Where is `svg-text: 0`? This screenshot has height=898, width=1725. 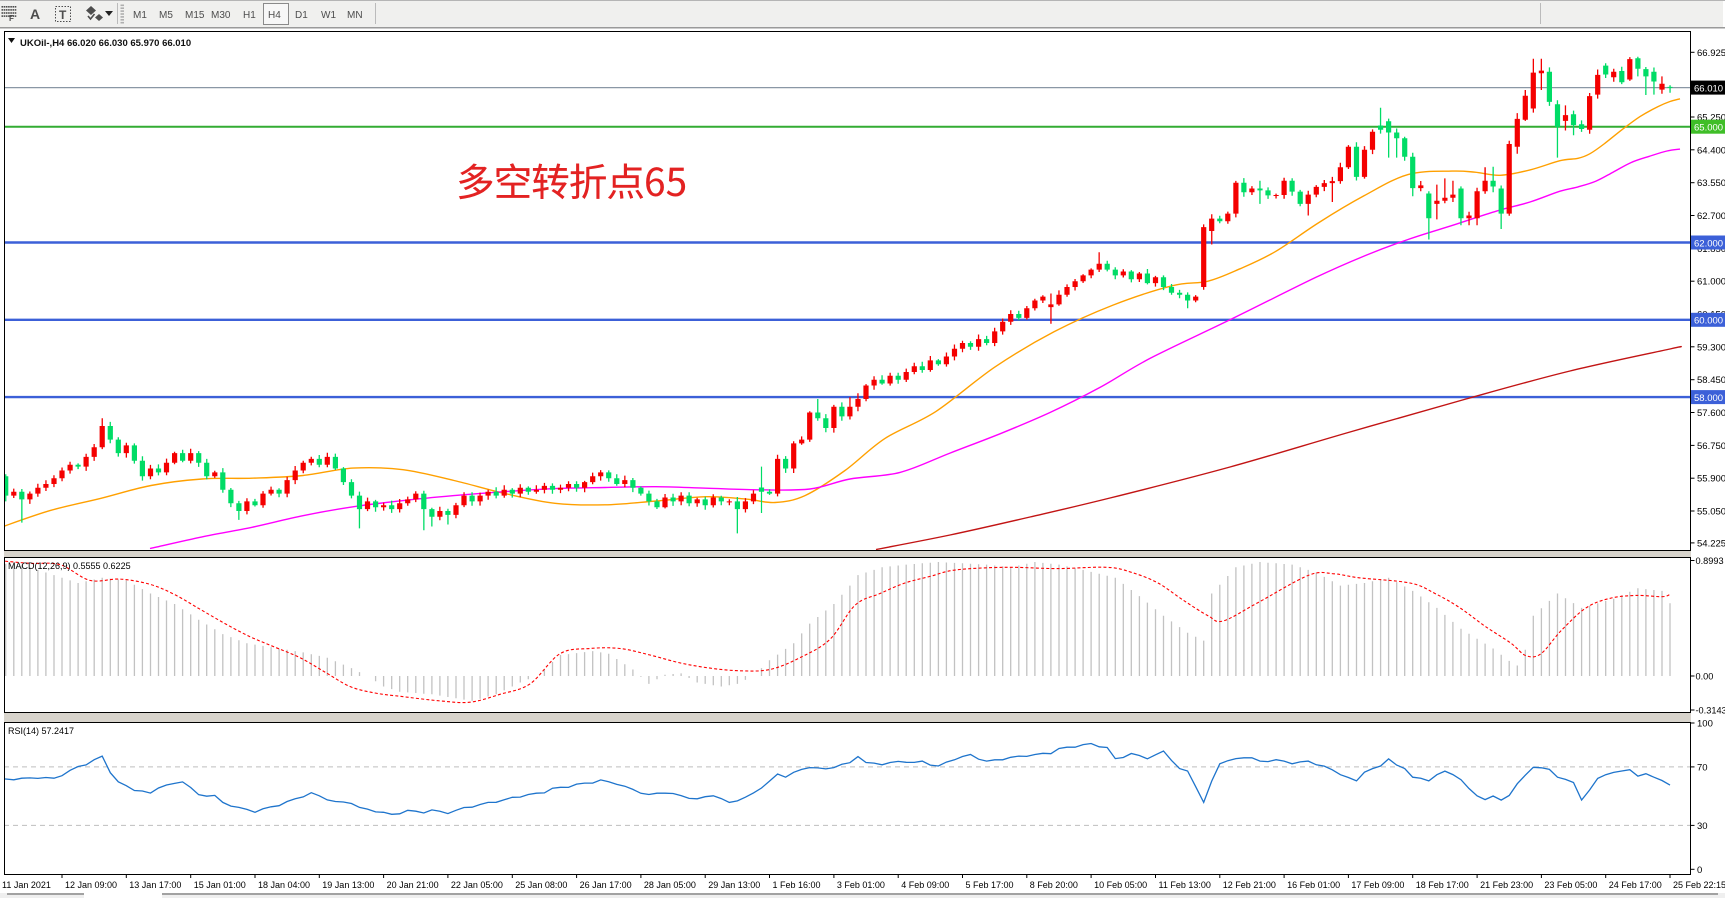
svg-text: 0 is located at coordinates (1699, 870).